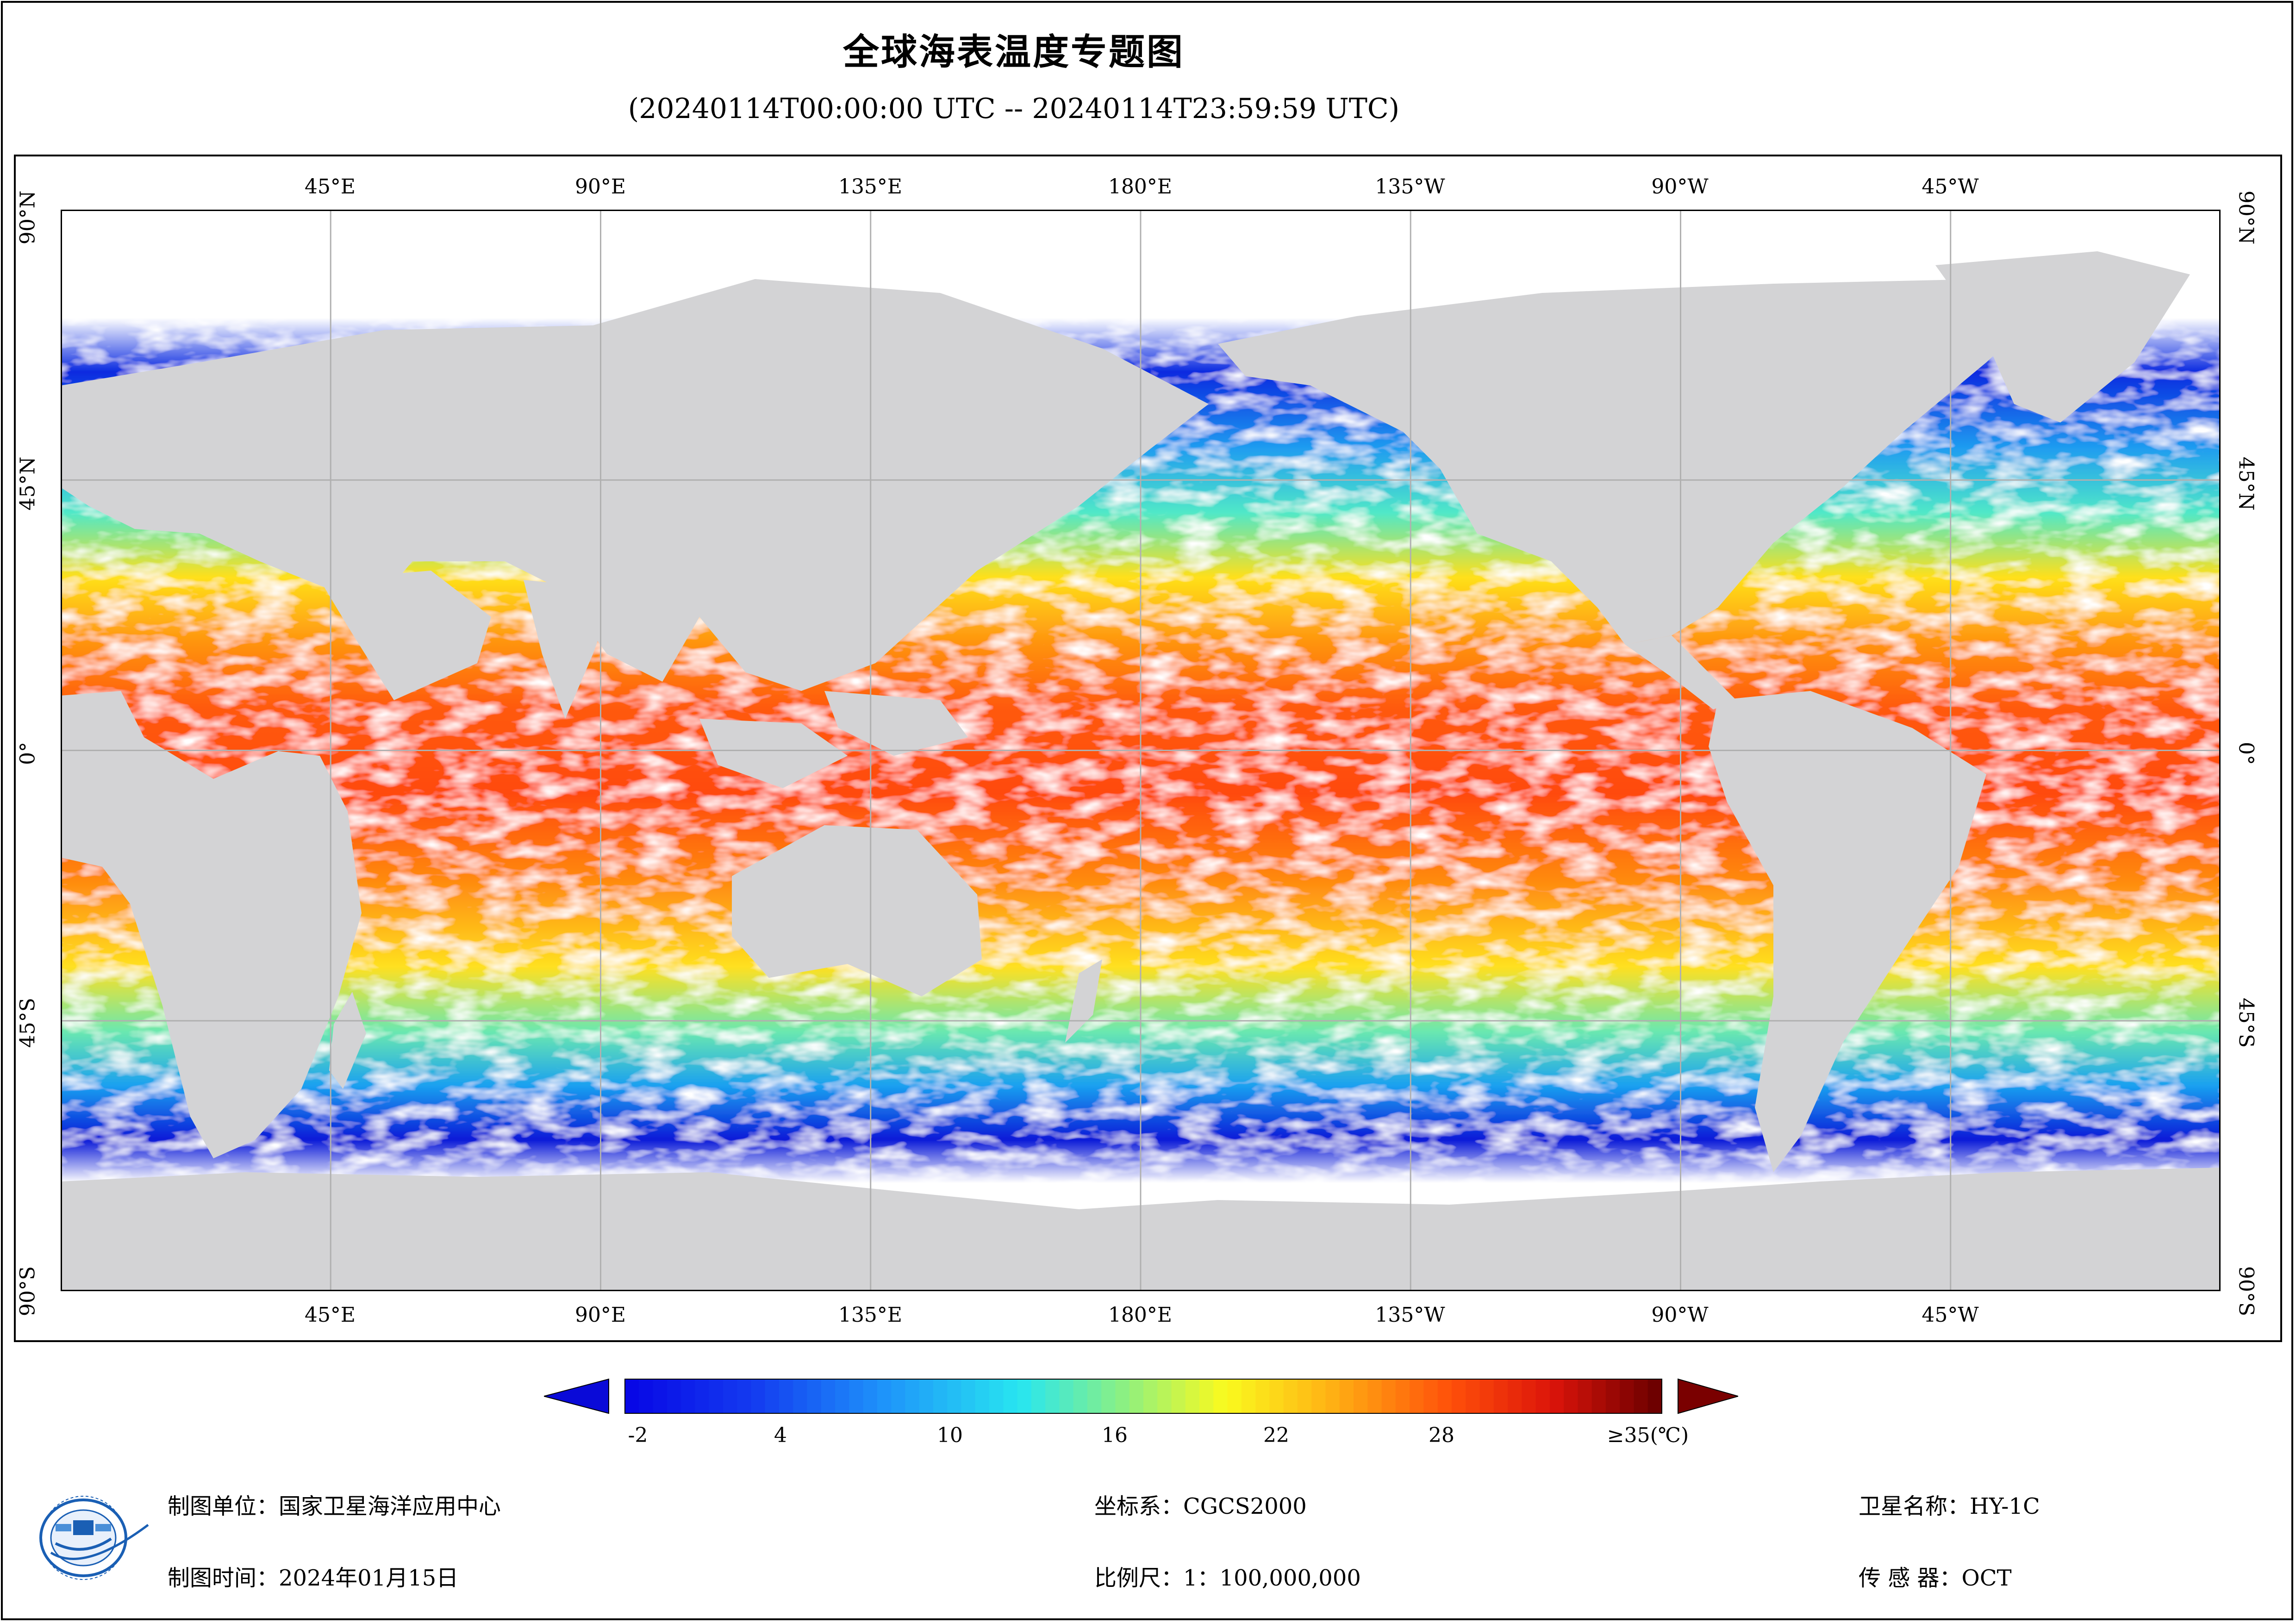  Describe the element at coordinates (870, 1315) in the screenshot. I see `lon-label-bottom-135e: 135°E` at that location.